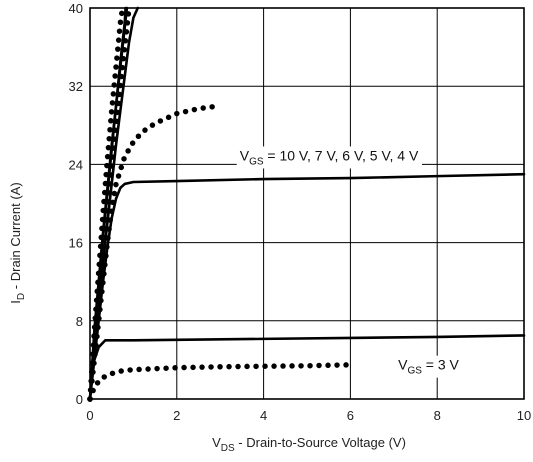 Image resolution: width=533 pixels, height=462 pixels. What do you see at coordinates (17, 242) in the screenshot?
I see `y-axis-title: ID - Drain Current (A)` at bounding box center [17, 242].